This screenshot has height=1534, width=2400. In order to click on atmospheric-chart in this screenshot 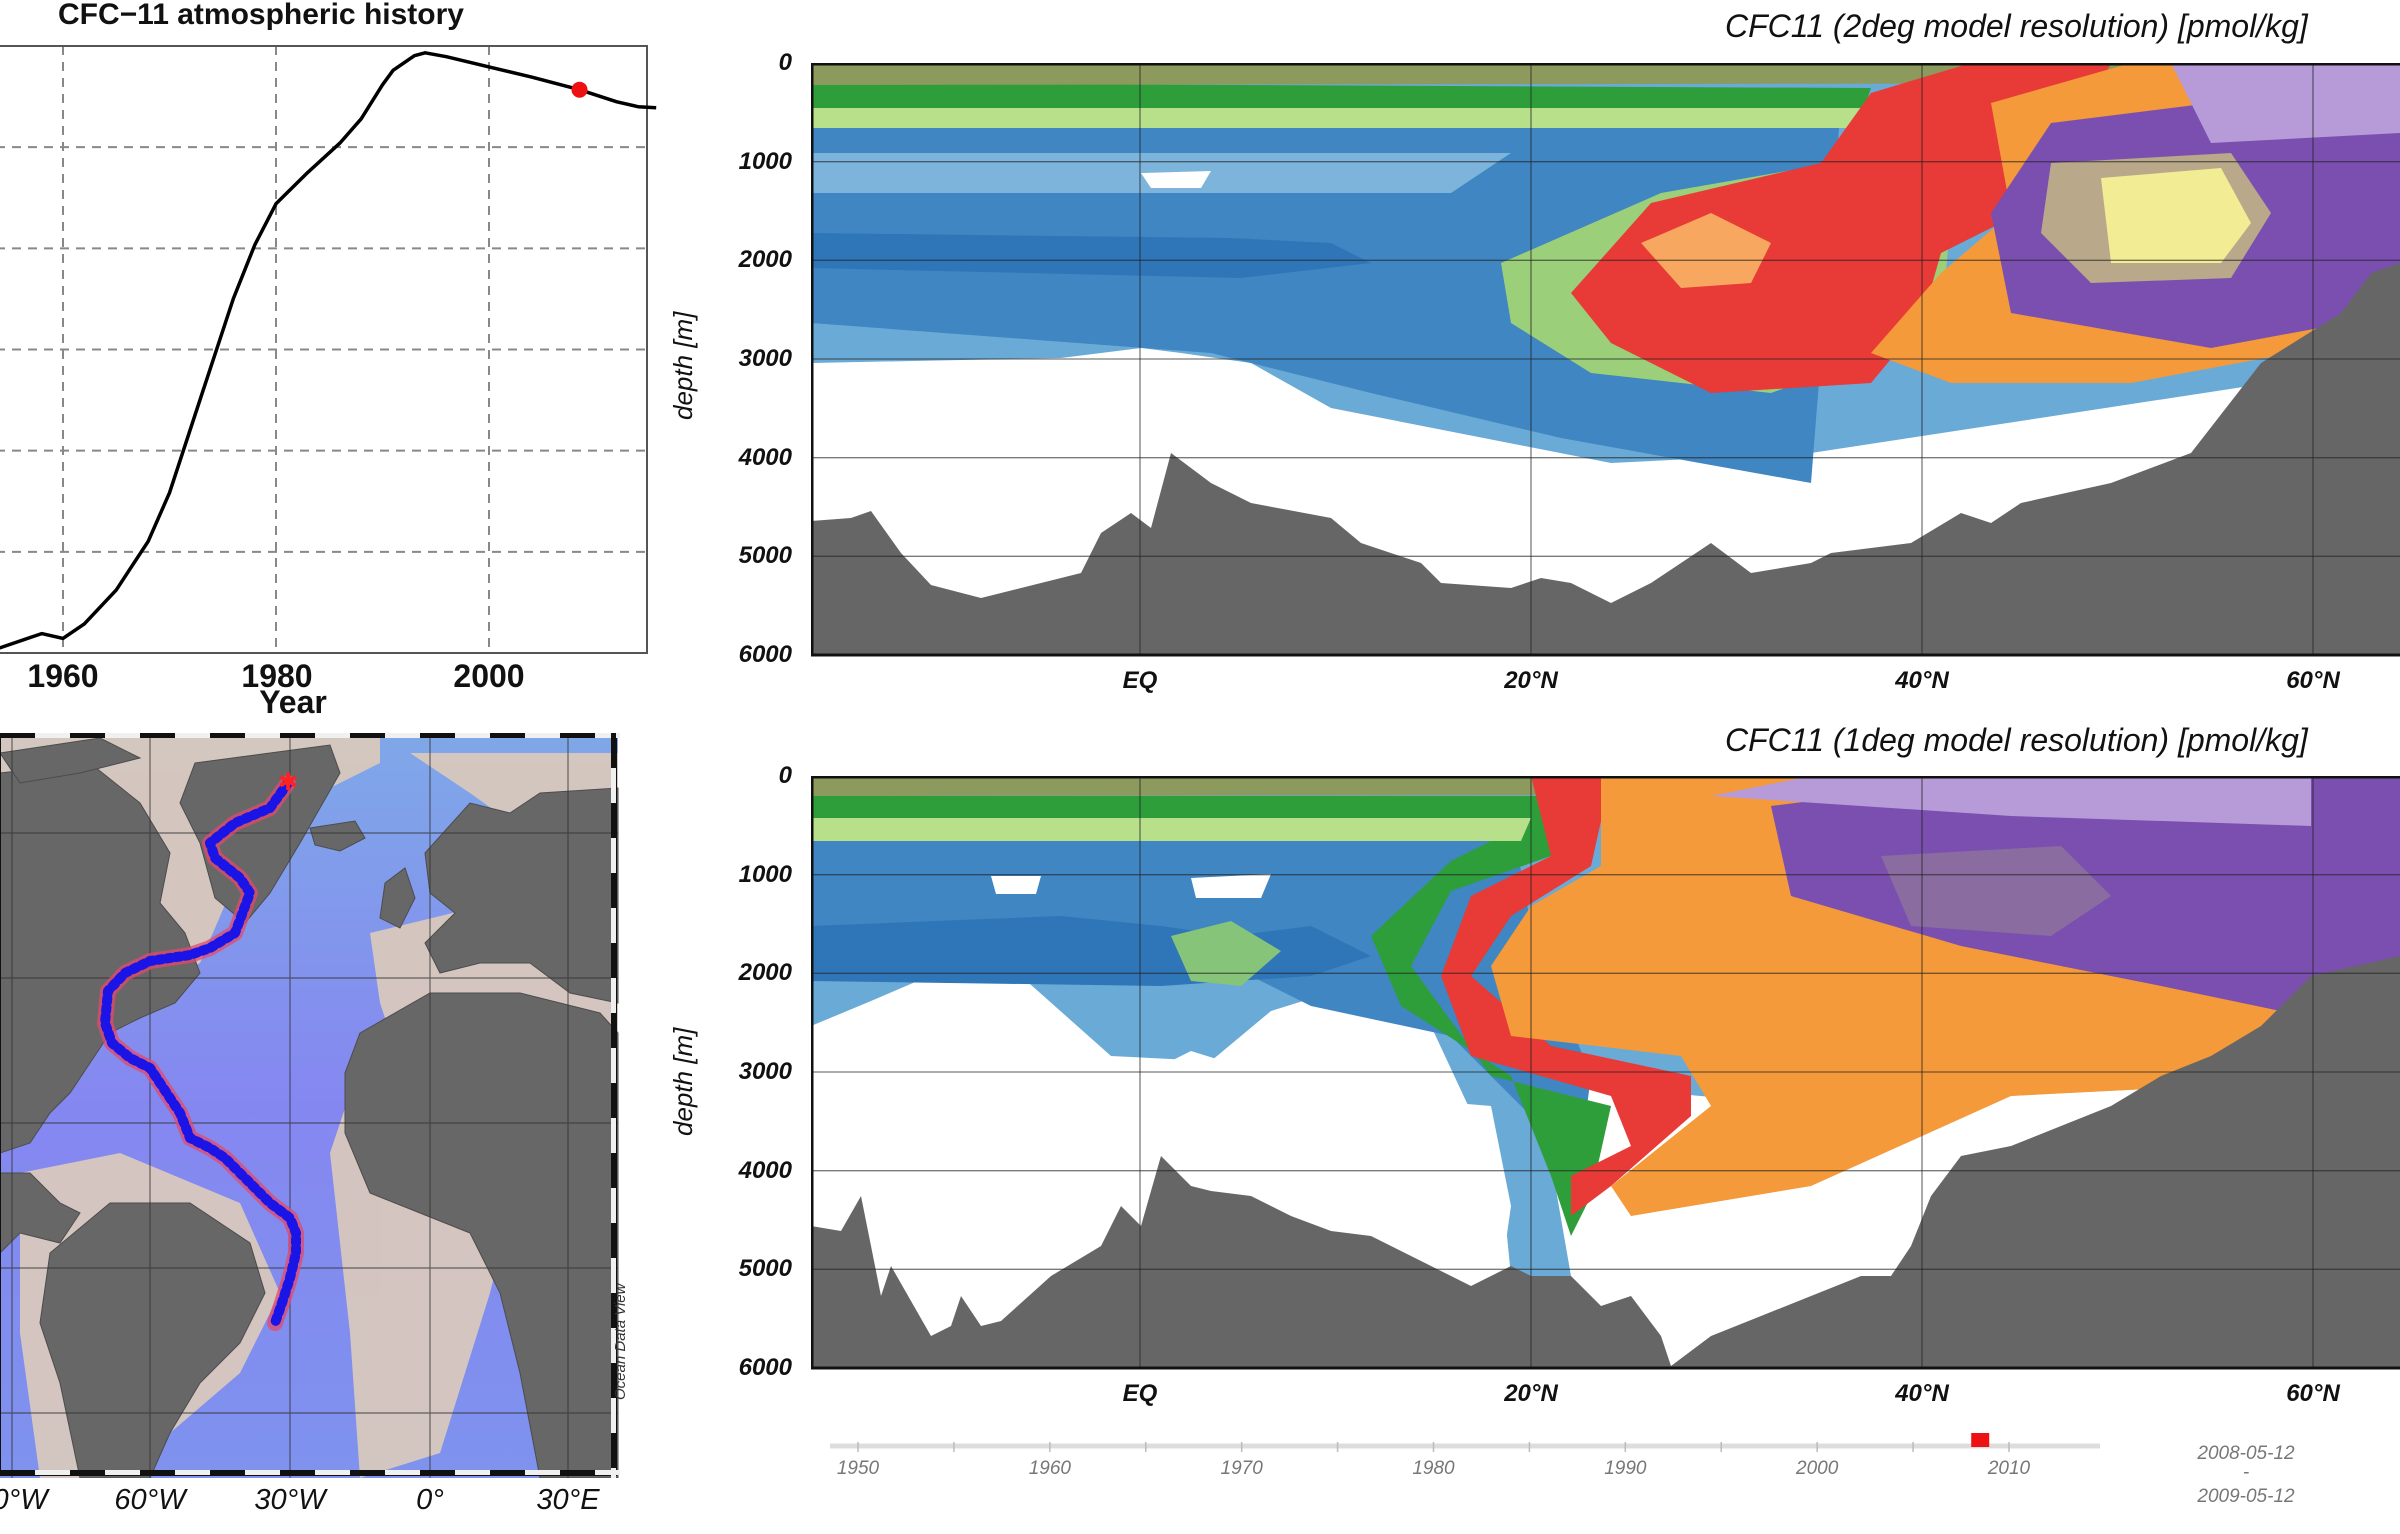, I will do `click(328, 349)`.